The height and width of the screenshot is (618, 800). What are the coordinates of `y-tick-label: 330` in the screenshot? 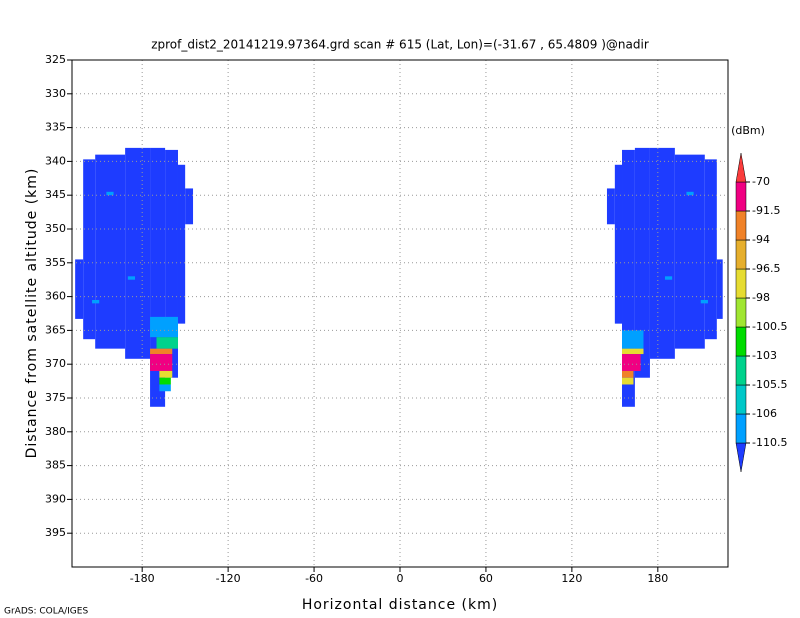 It's located at (55, 93).